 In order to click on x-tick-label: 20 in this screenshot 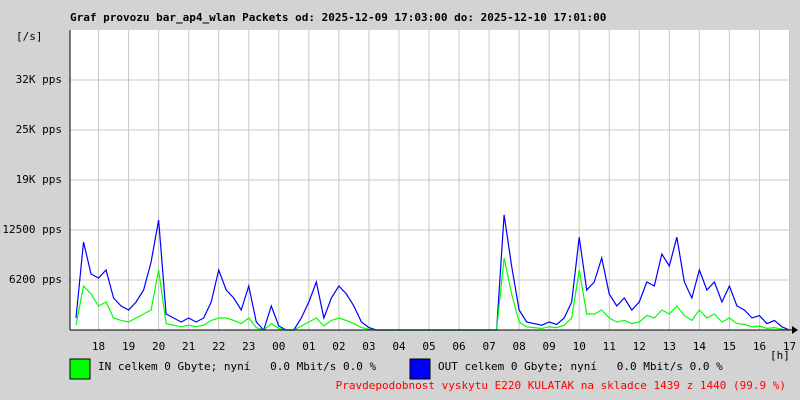, I will do `click(158, 346)`.